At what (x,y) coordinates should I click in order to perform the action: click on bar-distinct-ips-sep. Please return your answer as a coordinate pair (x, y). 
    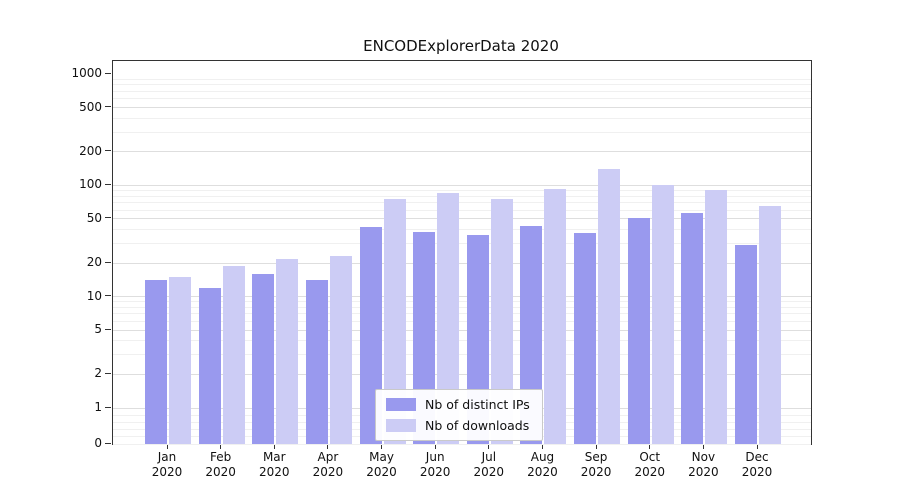
    Looking at the image, I should click on (585, 338).